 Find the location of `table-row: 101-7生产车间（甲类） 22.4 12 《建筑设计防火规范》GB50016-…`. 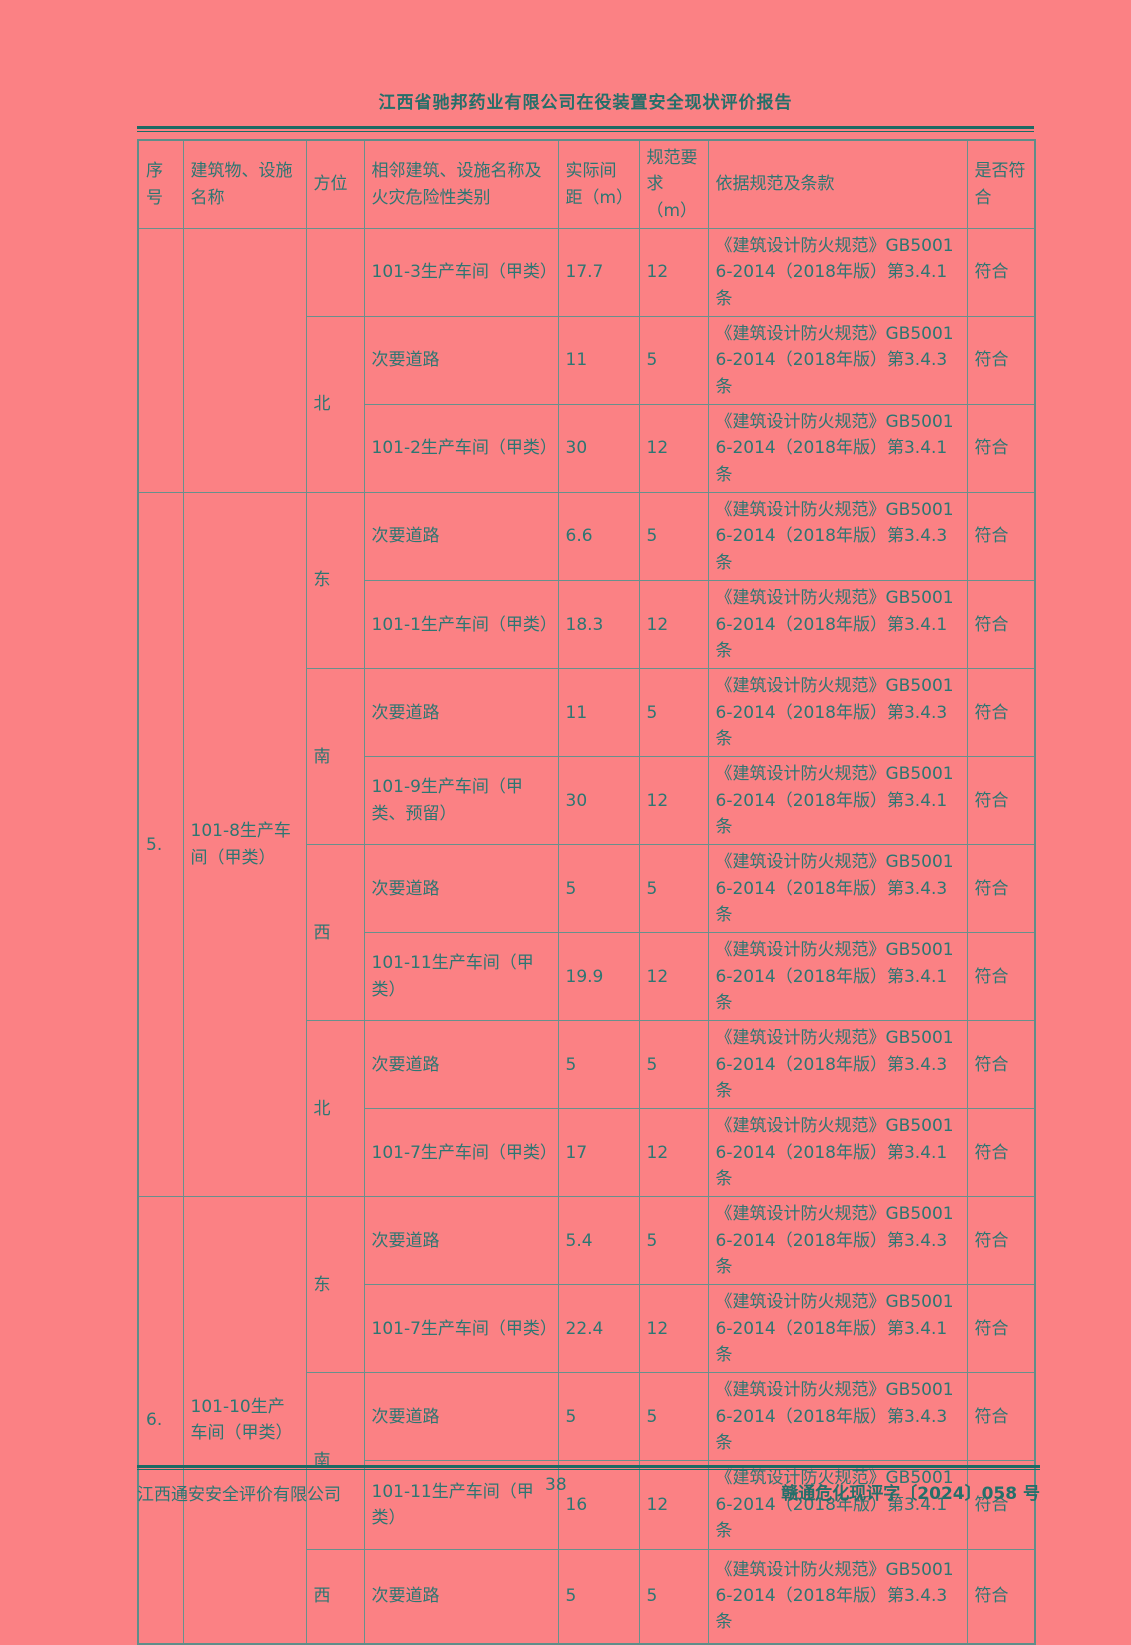

table-row: 101-7生产车间（甲类） 22.4 12 《建筑设计防火规范》GB50016-… is located at coordinates (587, 1329).